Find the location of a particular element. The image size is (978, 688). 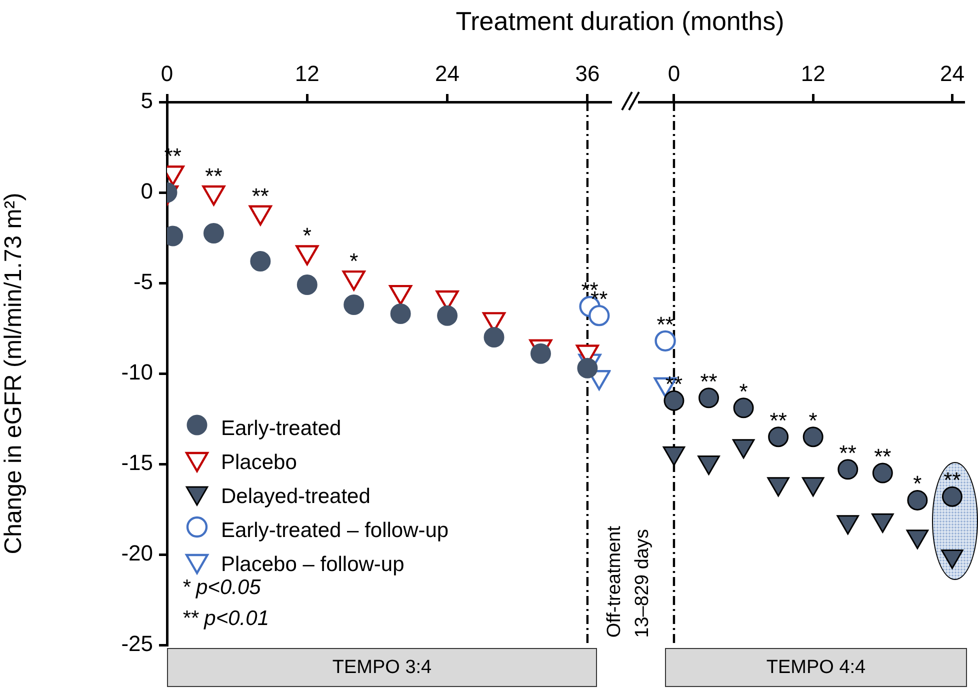

legend-label: Early-treated – follow-up is located at coordinates (335, 530).